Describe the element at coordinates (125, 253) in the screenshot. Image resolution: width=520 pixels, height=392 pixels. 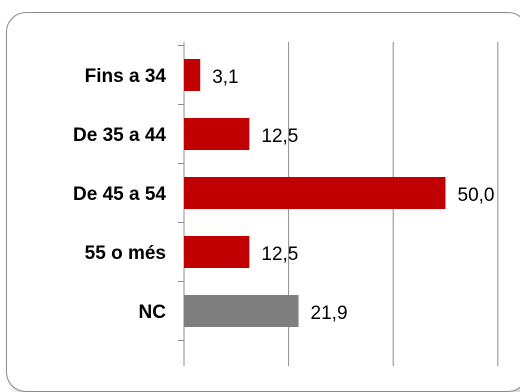
I see `category-label: 55 o més` at that location.